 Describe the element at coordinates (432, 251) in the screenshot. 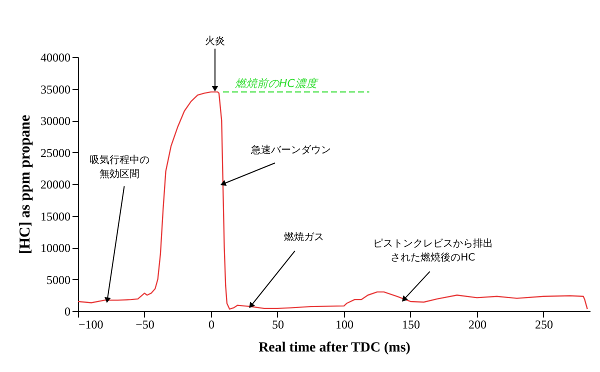

I see `annotation: ピストンクレビスから排出された燃焼後のHC` at that location.